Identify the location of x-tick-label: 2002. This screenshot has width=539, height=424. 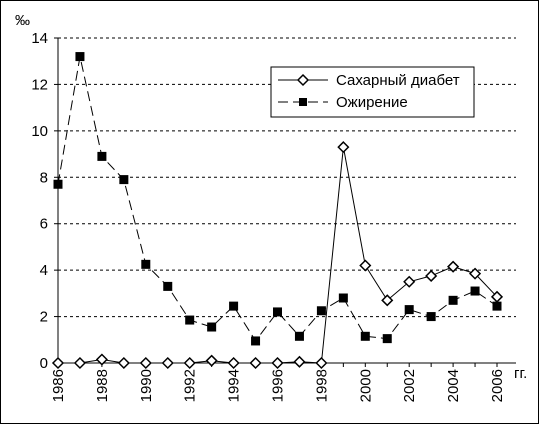
(409, 385).